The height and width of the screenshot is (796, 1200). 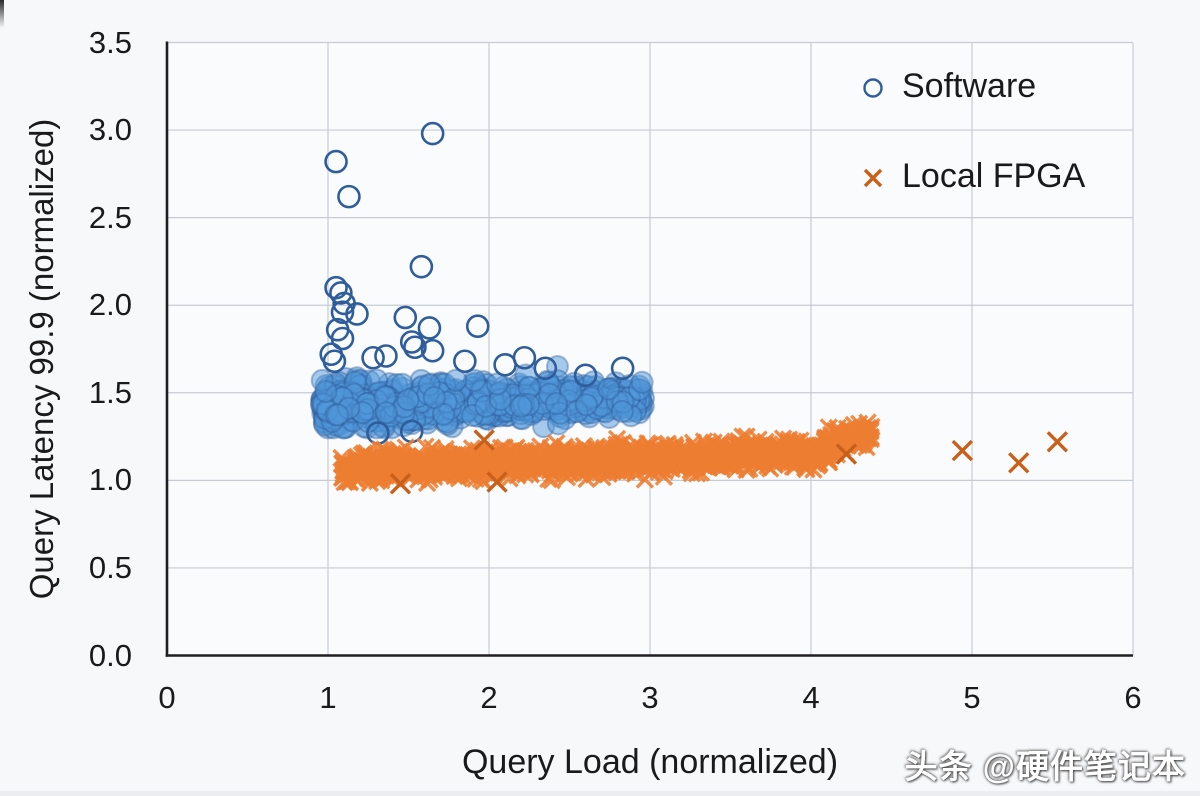 I want to click on y-tick-label: 3.0, so click(x=110, y=130).